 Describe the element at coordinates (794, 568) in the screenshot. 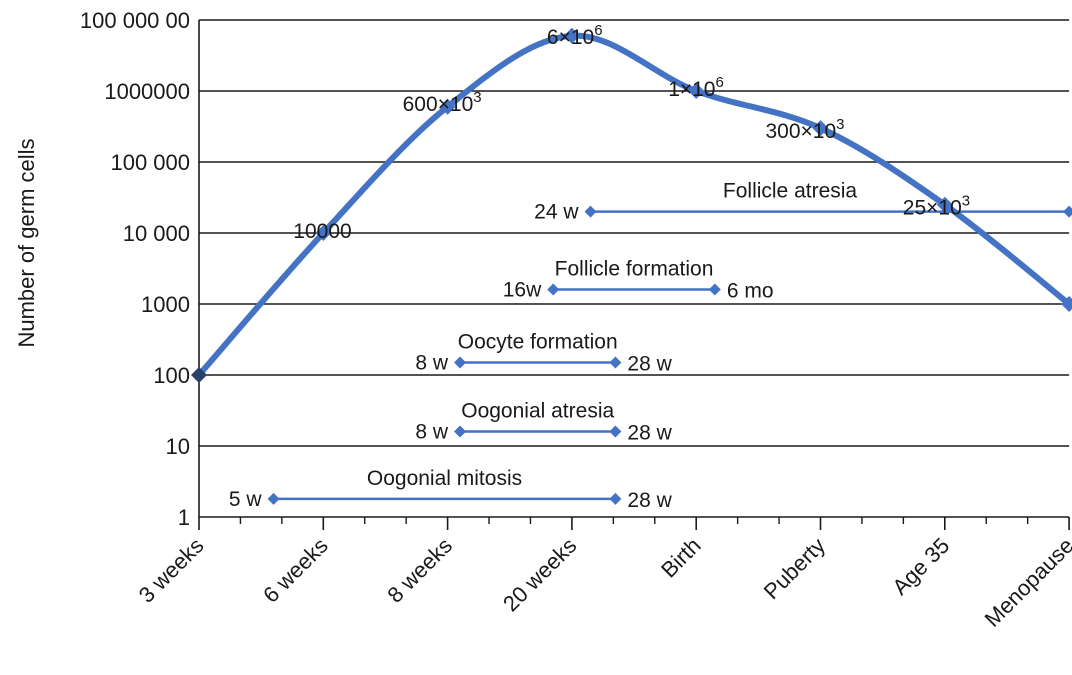

I see `x-tick-label: Puberty` at that location.